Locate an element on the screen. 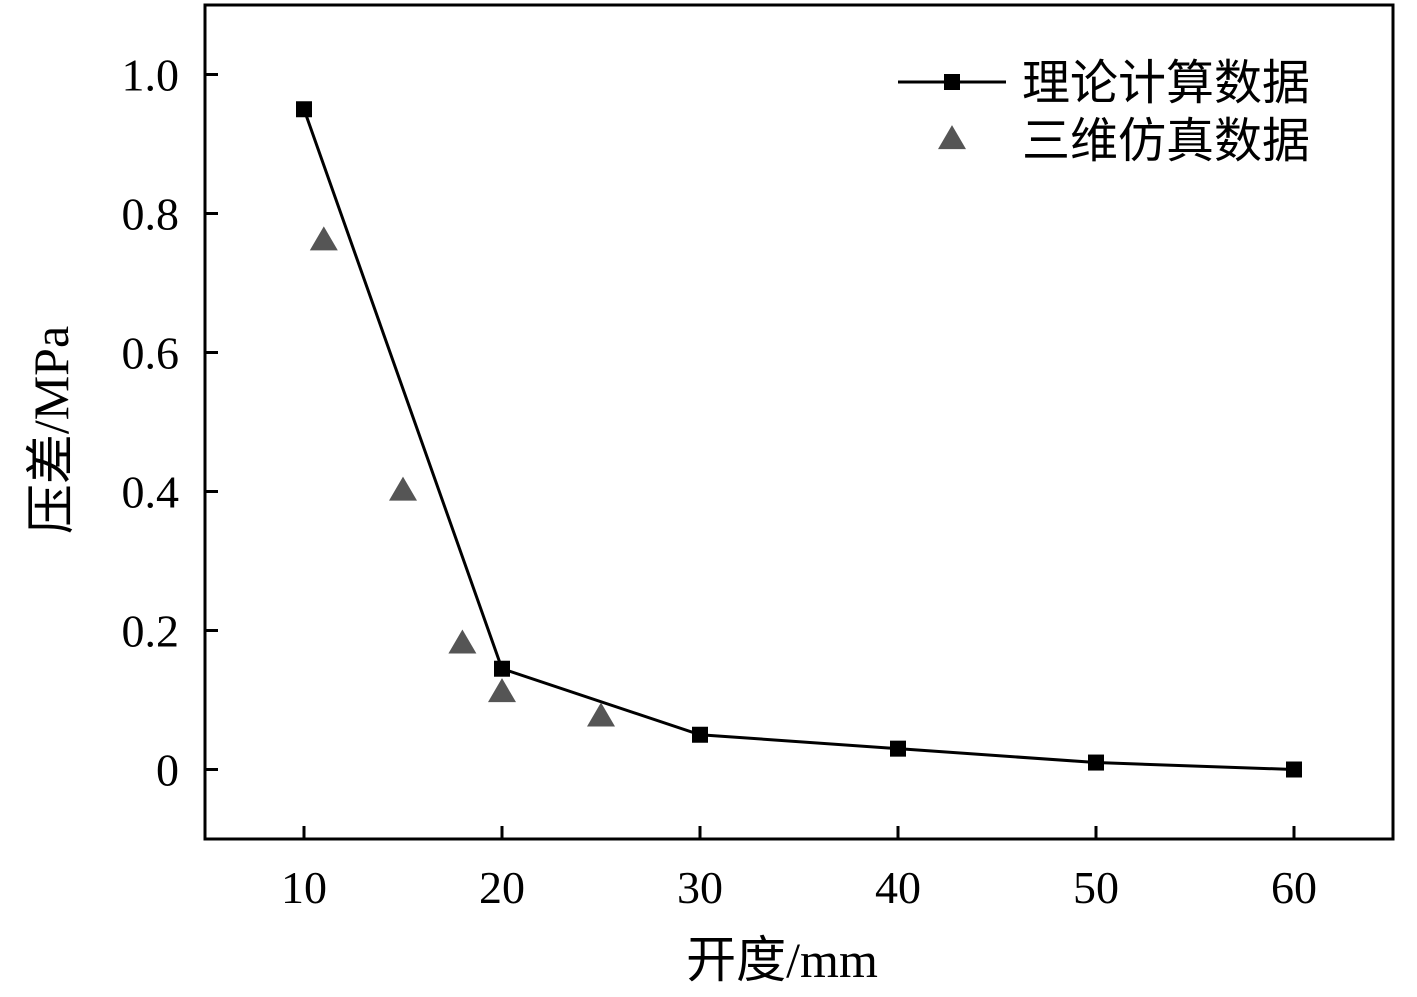  y-tick-label: 0 is located at coordinates (167, 770).